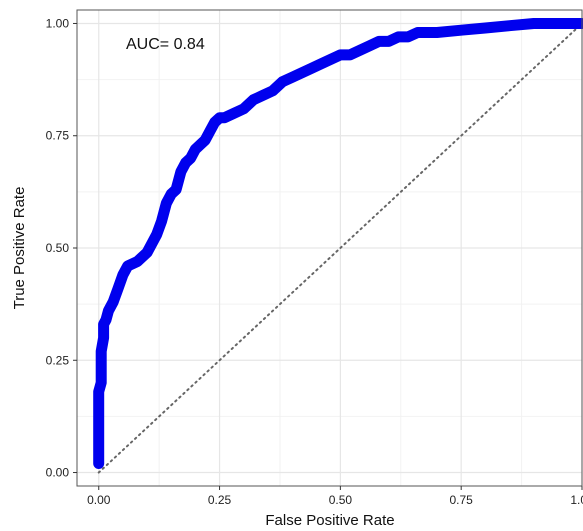 The height and width of the screenshot is (531, 583). Describe the element at coordinates (576, 500) in the screenshot. I see `x-tick-label: 1.00` at that location.